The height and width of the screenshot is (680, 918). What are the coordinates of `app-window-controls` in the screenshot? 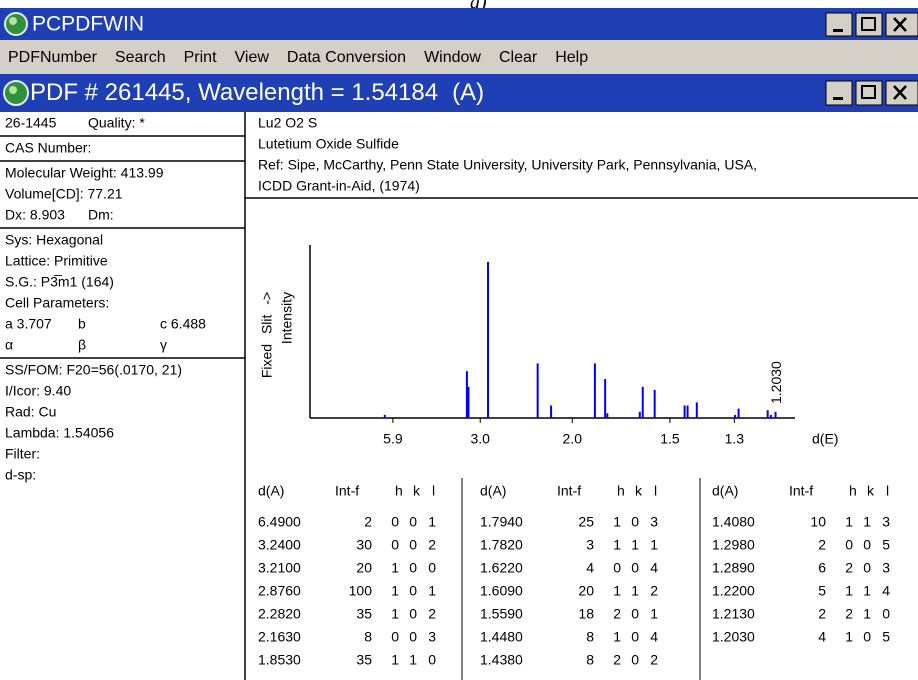 It's located at (871, 24).